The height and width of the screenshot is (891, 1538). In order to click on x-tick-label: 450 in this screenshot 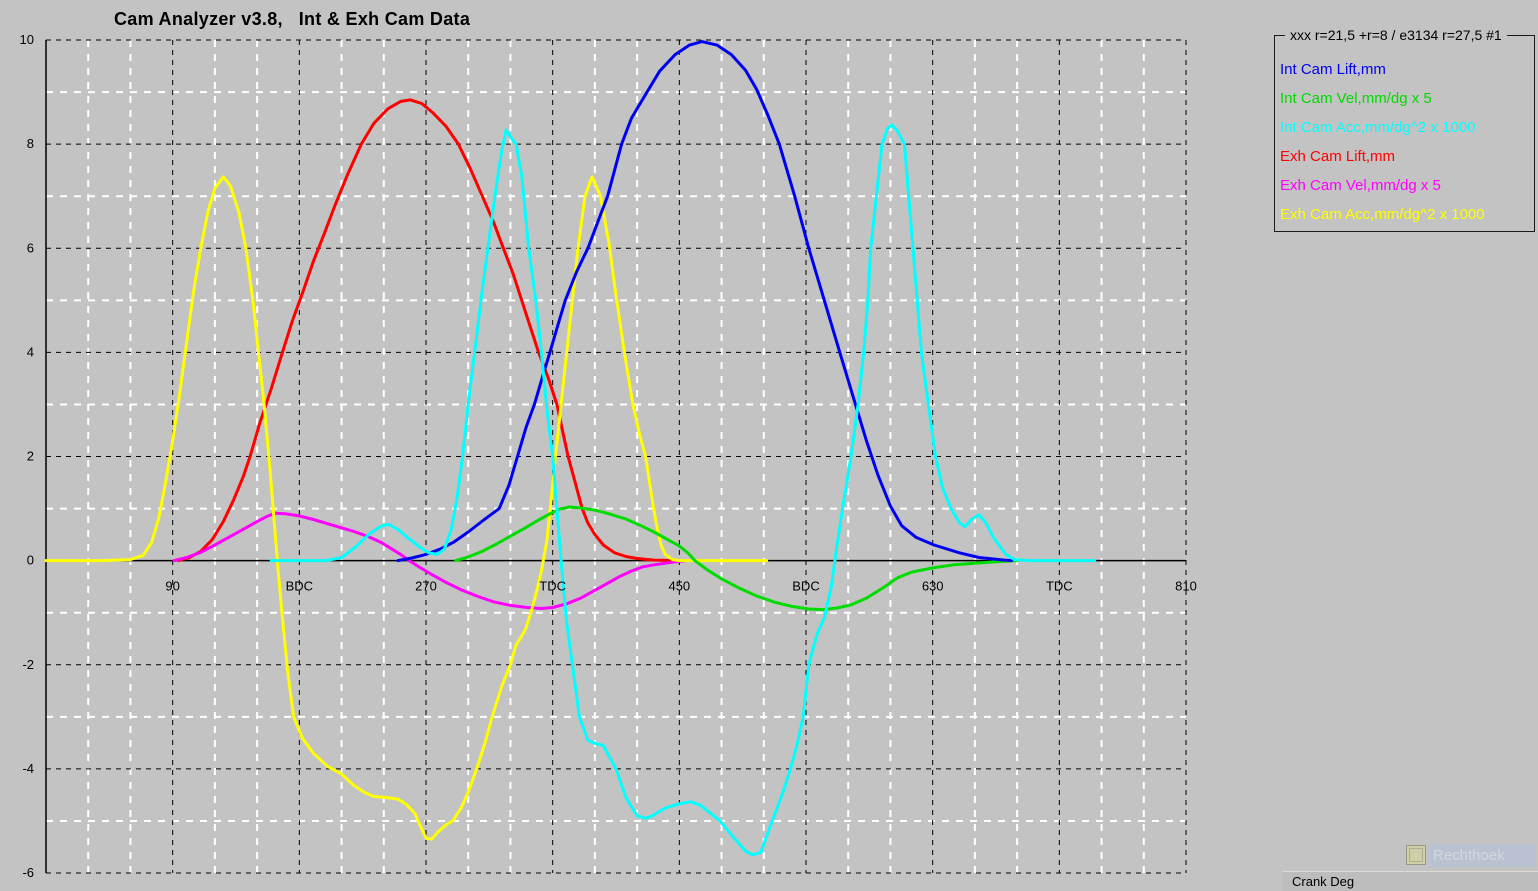, I will do `click(679, 586)`.